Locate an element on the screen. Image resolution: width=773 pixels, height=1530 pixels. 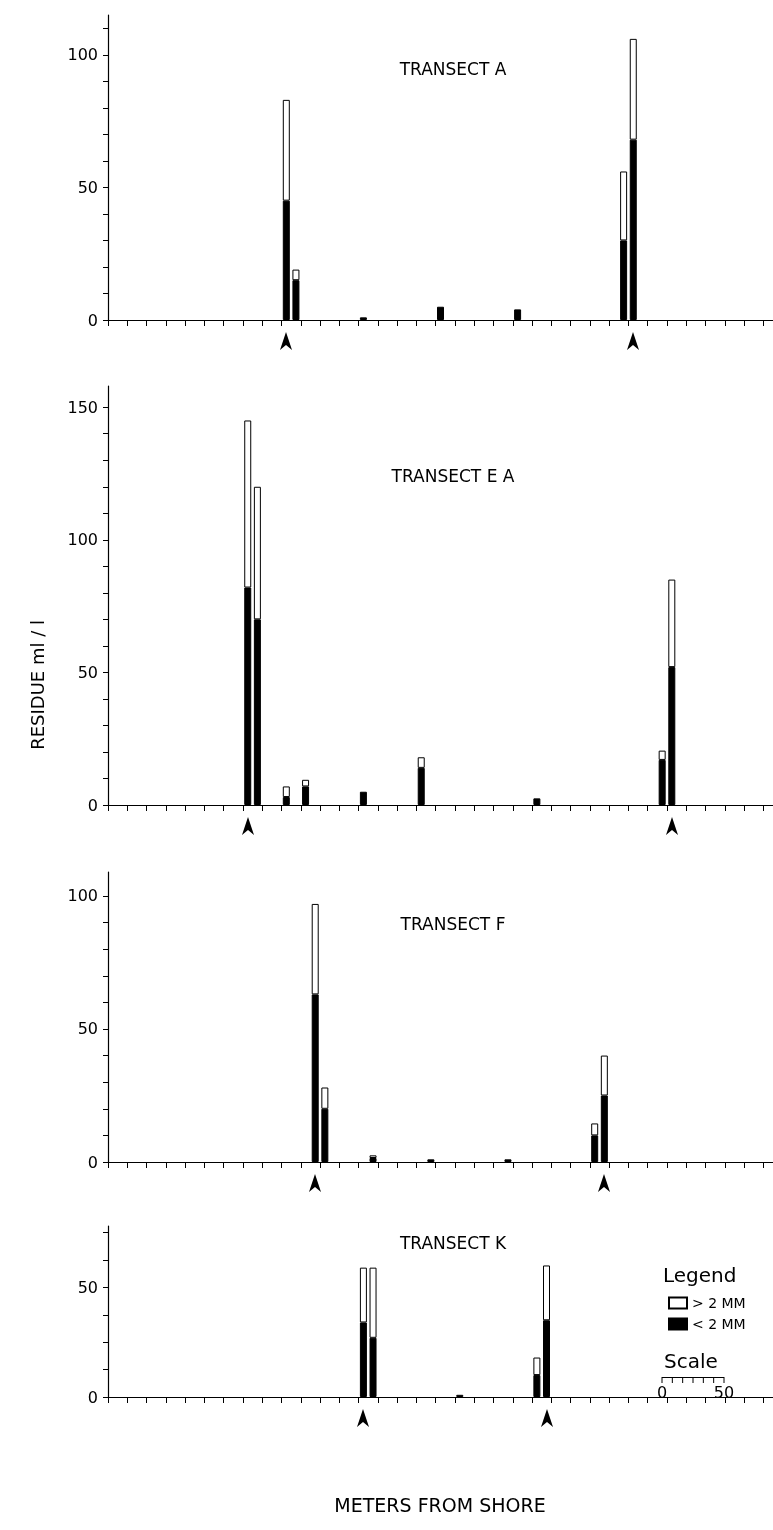
y-tick-label: 150 is located at coordinates (82, 407).